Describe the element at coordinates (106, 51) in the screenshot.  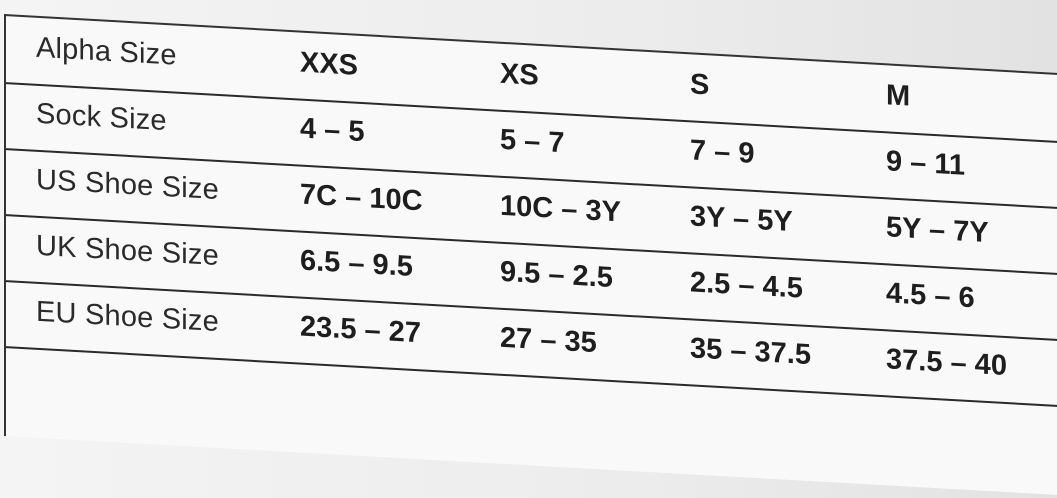
I see `row-label: Alpha Size` at that location.